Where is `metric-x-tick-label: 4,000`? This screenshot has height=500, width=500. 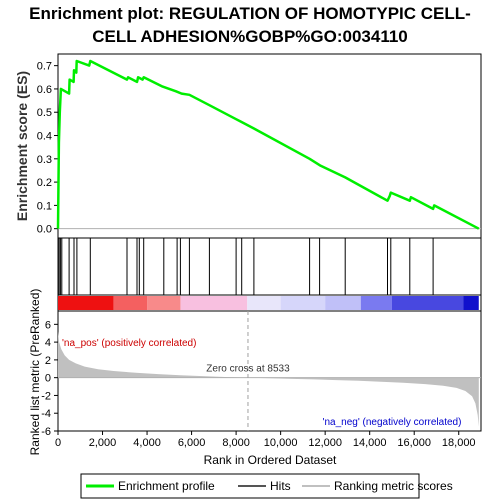
metric-x-tick-label: 4,000 is located at coordinates (147, 443).